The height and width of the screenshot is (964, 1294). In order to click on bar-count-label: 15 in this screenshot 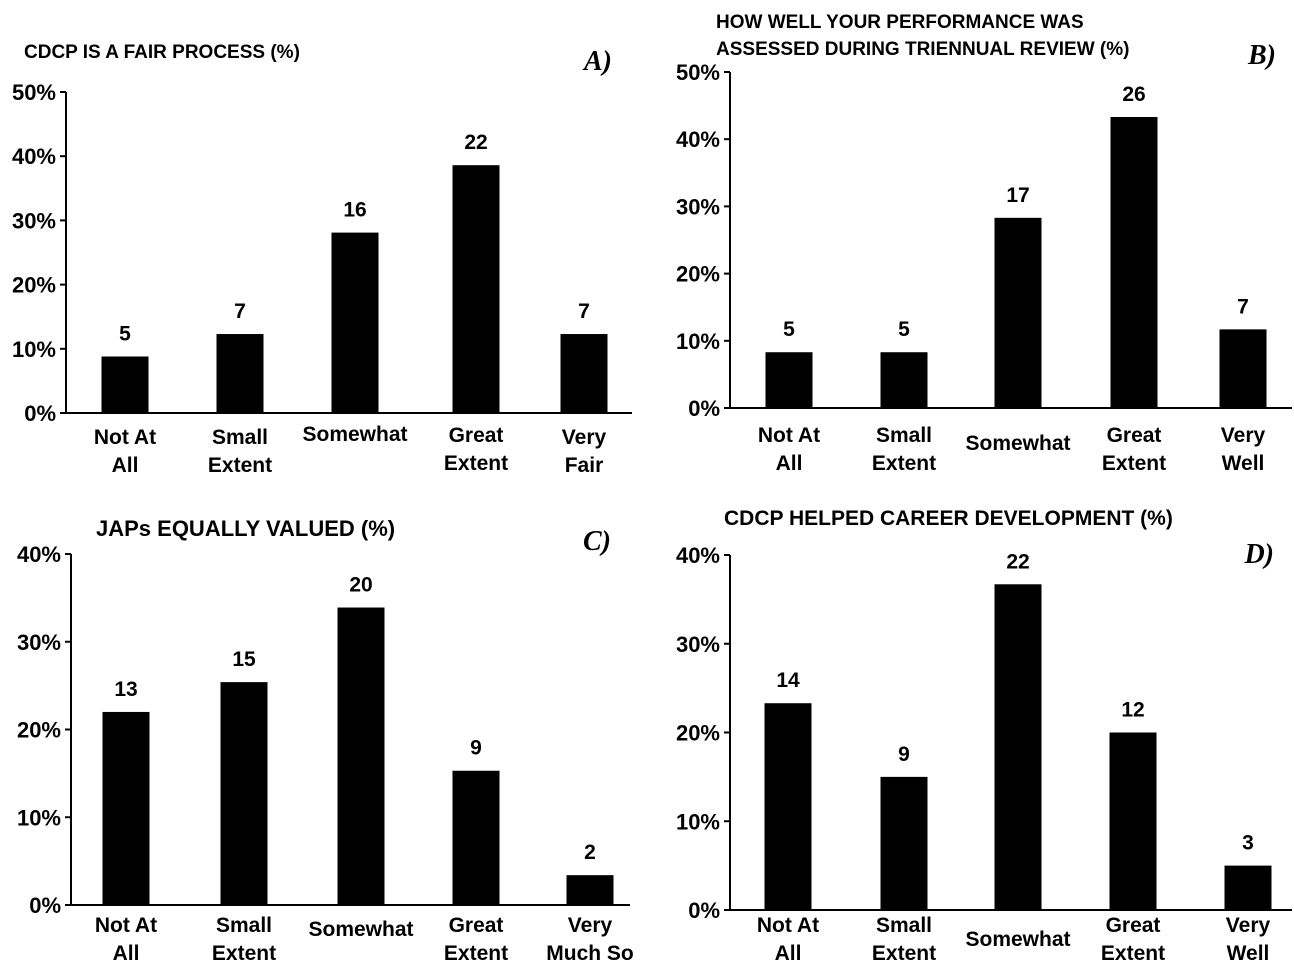, I will do `click(244, 659)`.